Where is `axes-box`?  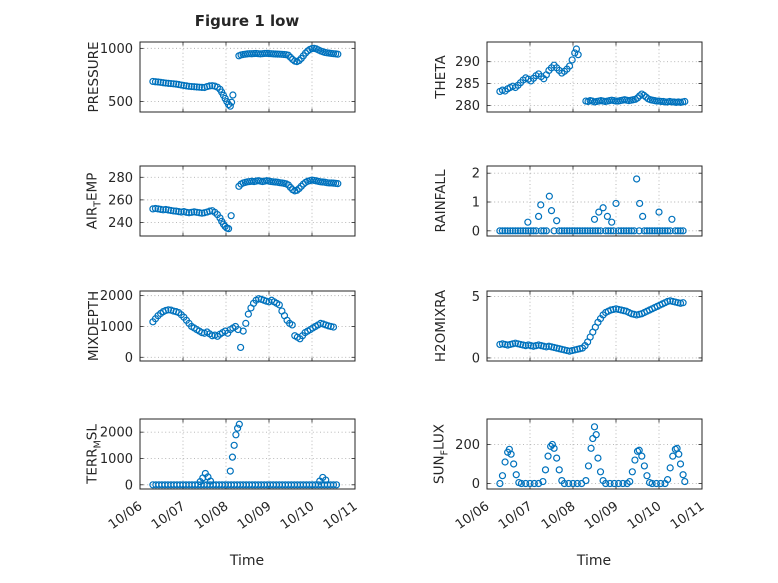 axes-box is located at coordinates (594, 454).